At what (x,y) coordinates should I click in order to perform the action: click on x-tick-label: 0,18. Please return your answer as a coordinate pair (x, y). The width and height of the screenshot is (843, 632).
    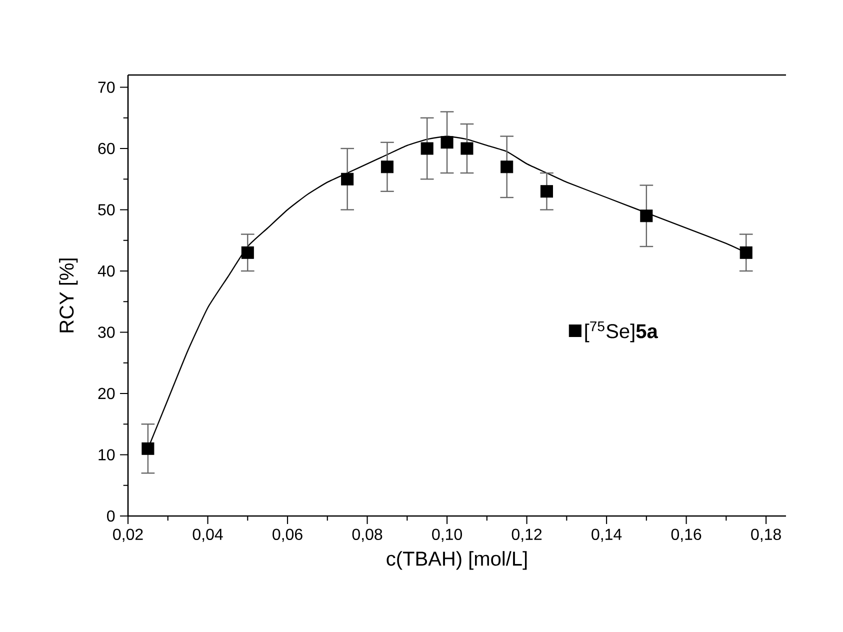
    Looking at the image, I should click on (766, 535).